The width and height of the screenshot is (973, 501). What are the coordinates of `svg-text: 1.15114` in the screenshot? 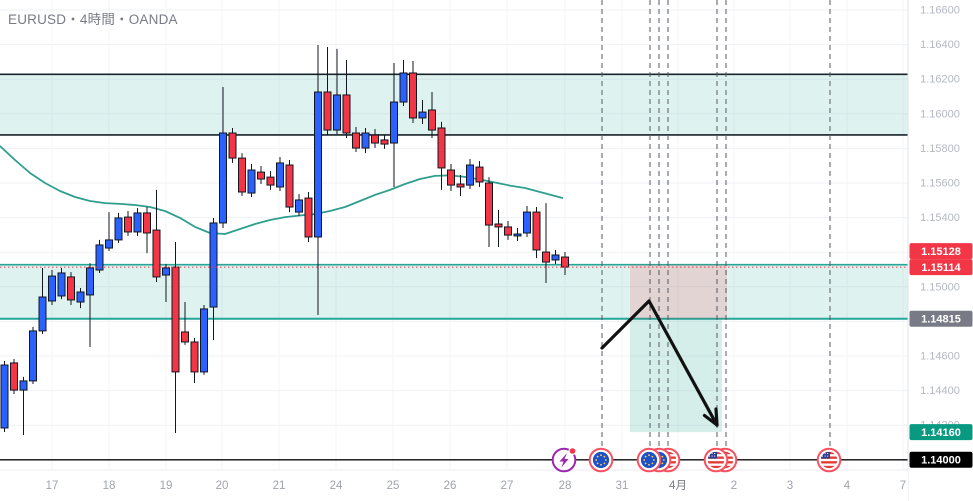 It's located at (941, 268).